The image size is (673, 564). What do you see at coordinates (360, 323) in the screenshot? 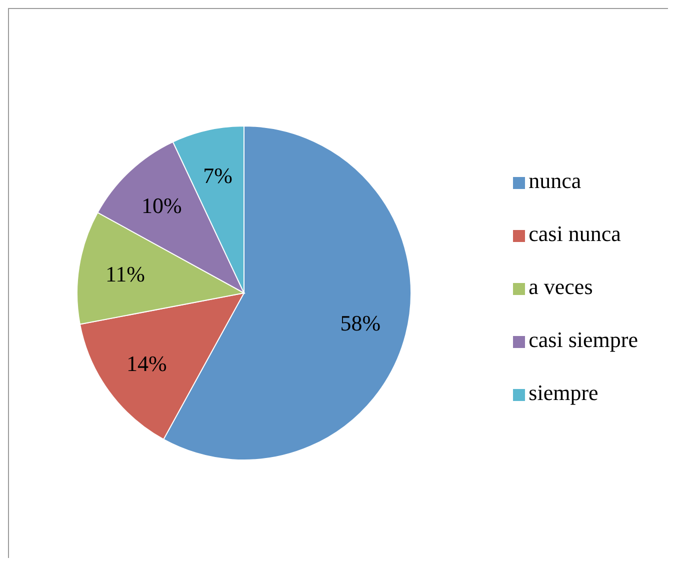
I see `data-label: 58%` at bounding box center [360, 323].